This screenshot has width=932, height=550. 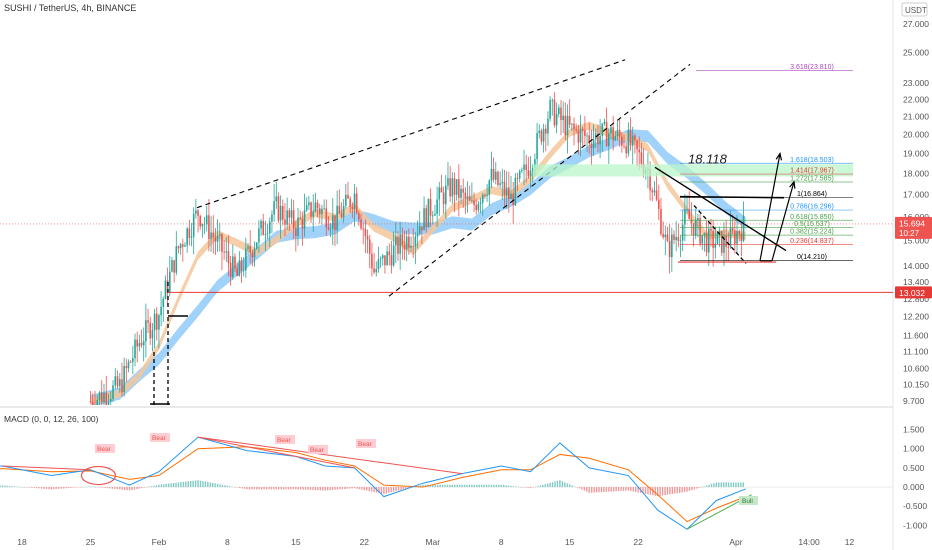 I want to click on bear-label-bg, so click(x=366, y=443).